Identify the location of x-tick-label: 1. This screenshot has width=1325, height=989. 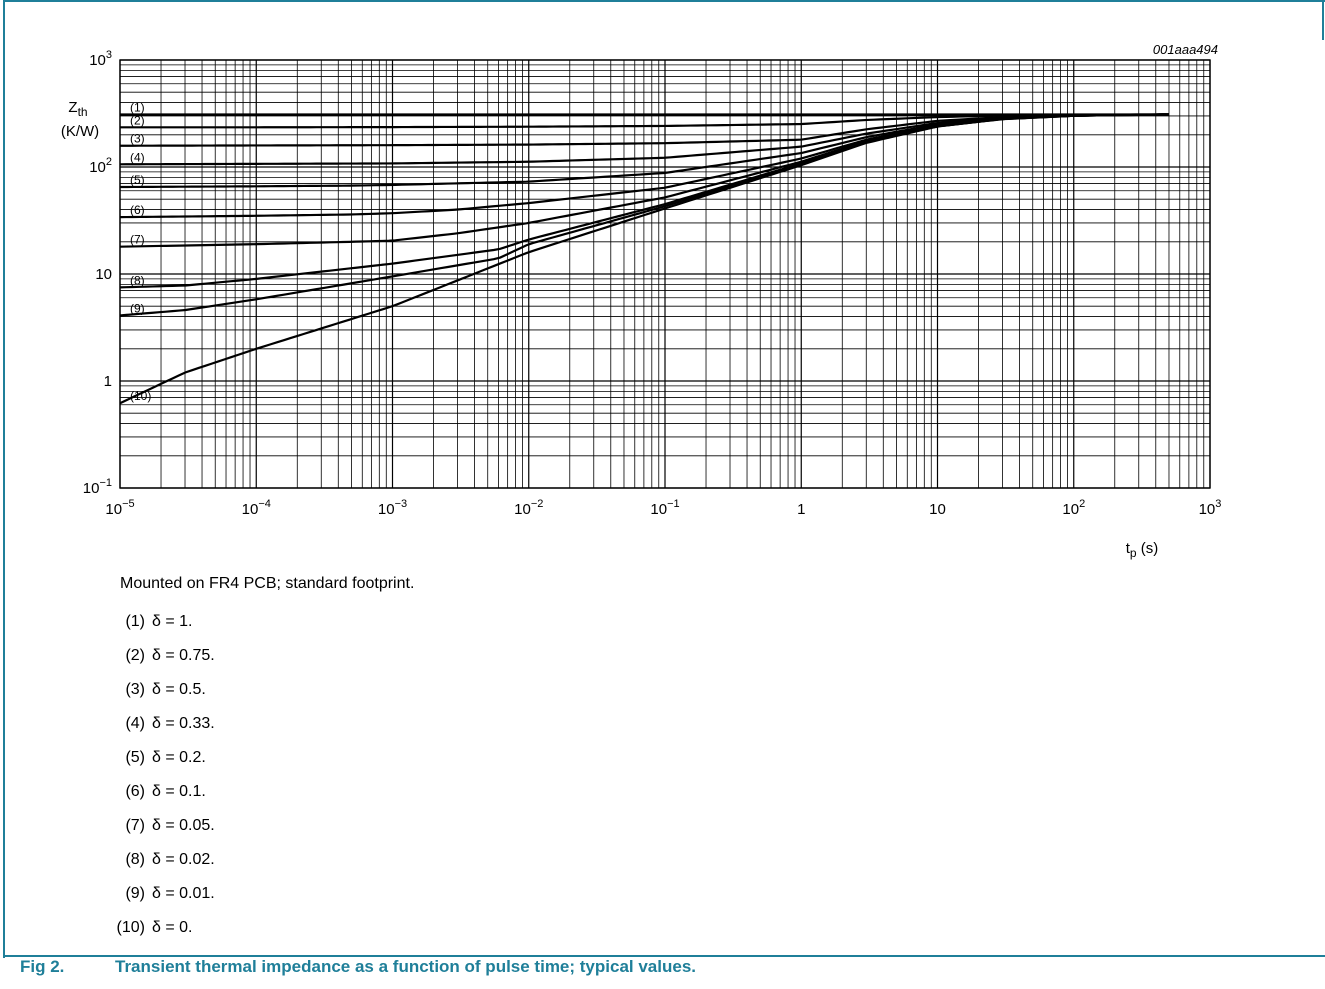
(801, 509).